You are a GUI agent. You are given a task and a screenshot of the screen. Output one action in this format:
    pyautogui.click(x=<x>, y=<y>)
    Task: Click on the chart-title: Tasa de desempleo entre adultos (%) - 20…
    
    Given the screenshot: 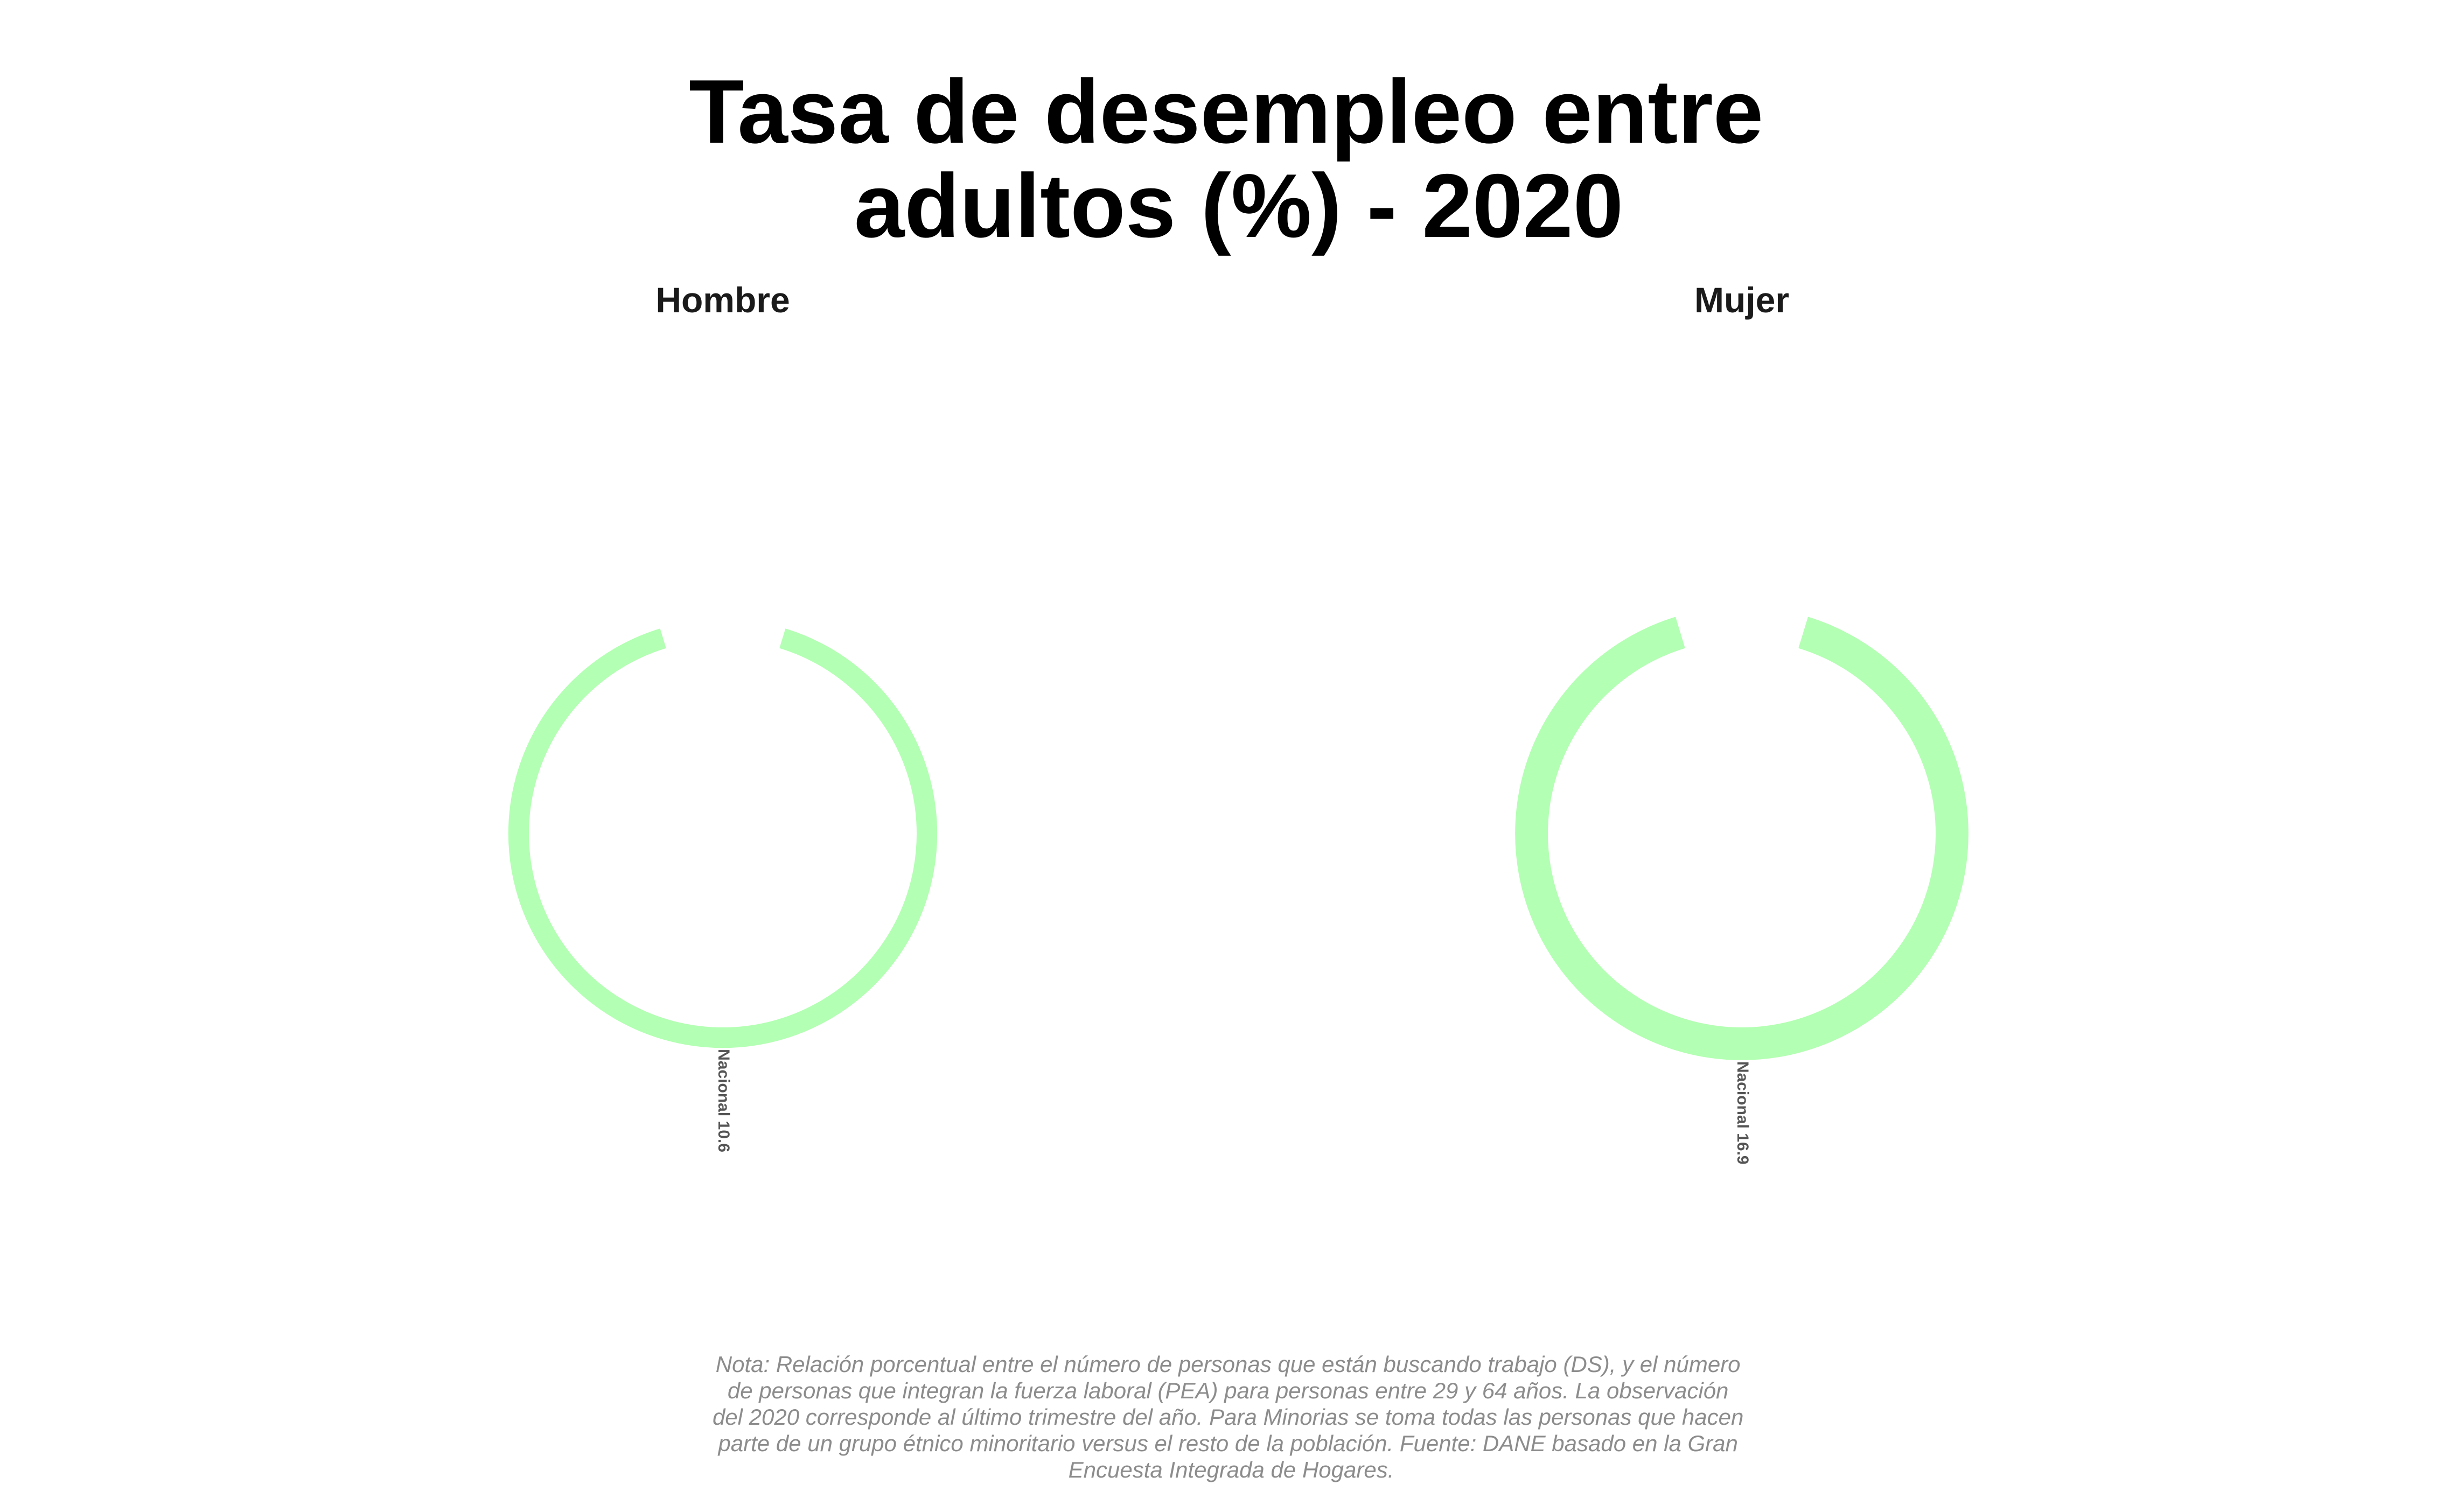 What is the action you would take?
    pyautogui.click(x=1239, y=158)
    